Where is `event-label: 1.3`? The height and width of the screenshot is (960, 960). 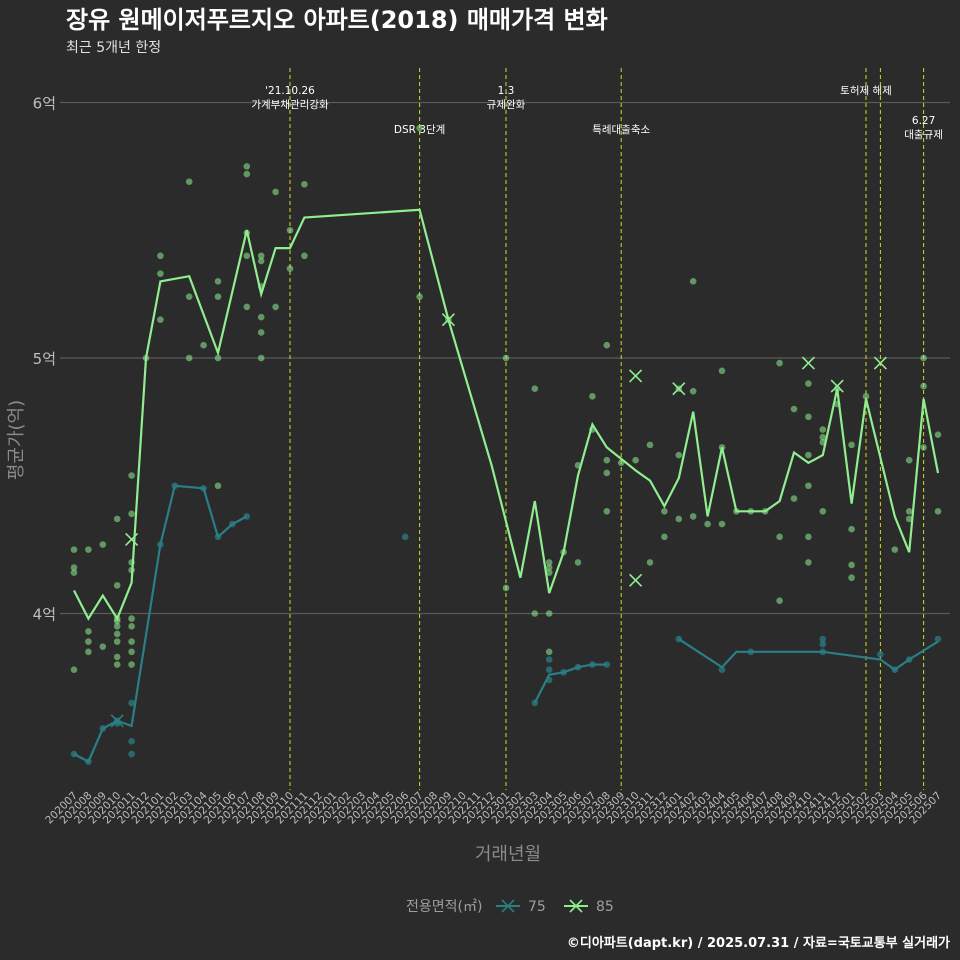
event-label: 1.3 is located at coordinates (506, 91).